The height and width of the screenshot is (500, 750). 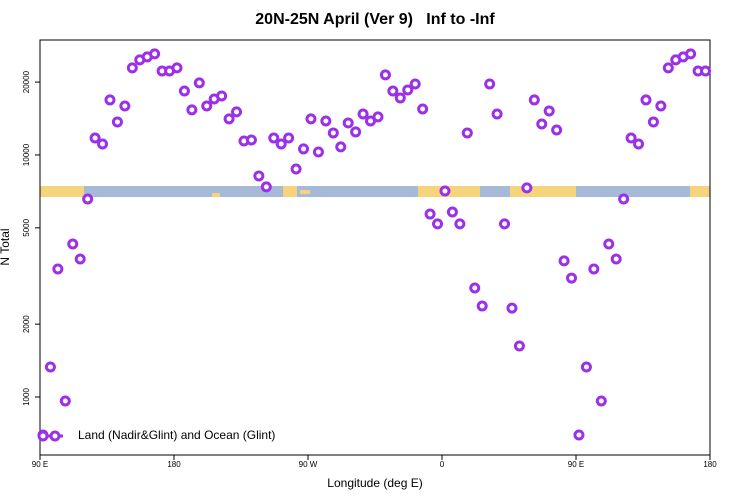 What do you see at coordinates (176, 435) in the screenshot?
I see `legend-label: Land (Nadir&Glint) and Ocean (Glint)` at bounding box center [176, 435].